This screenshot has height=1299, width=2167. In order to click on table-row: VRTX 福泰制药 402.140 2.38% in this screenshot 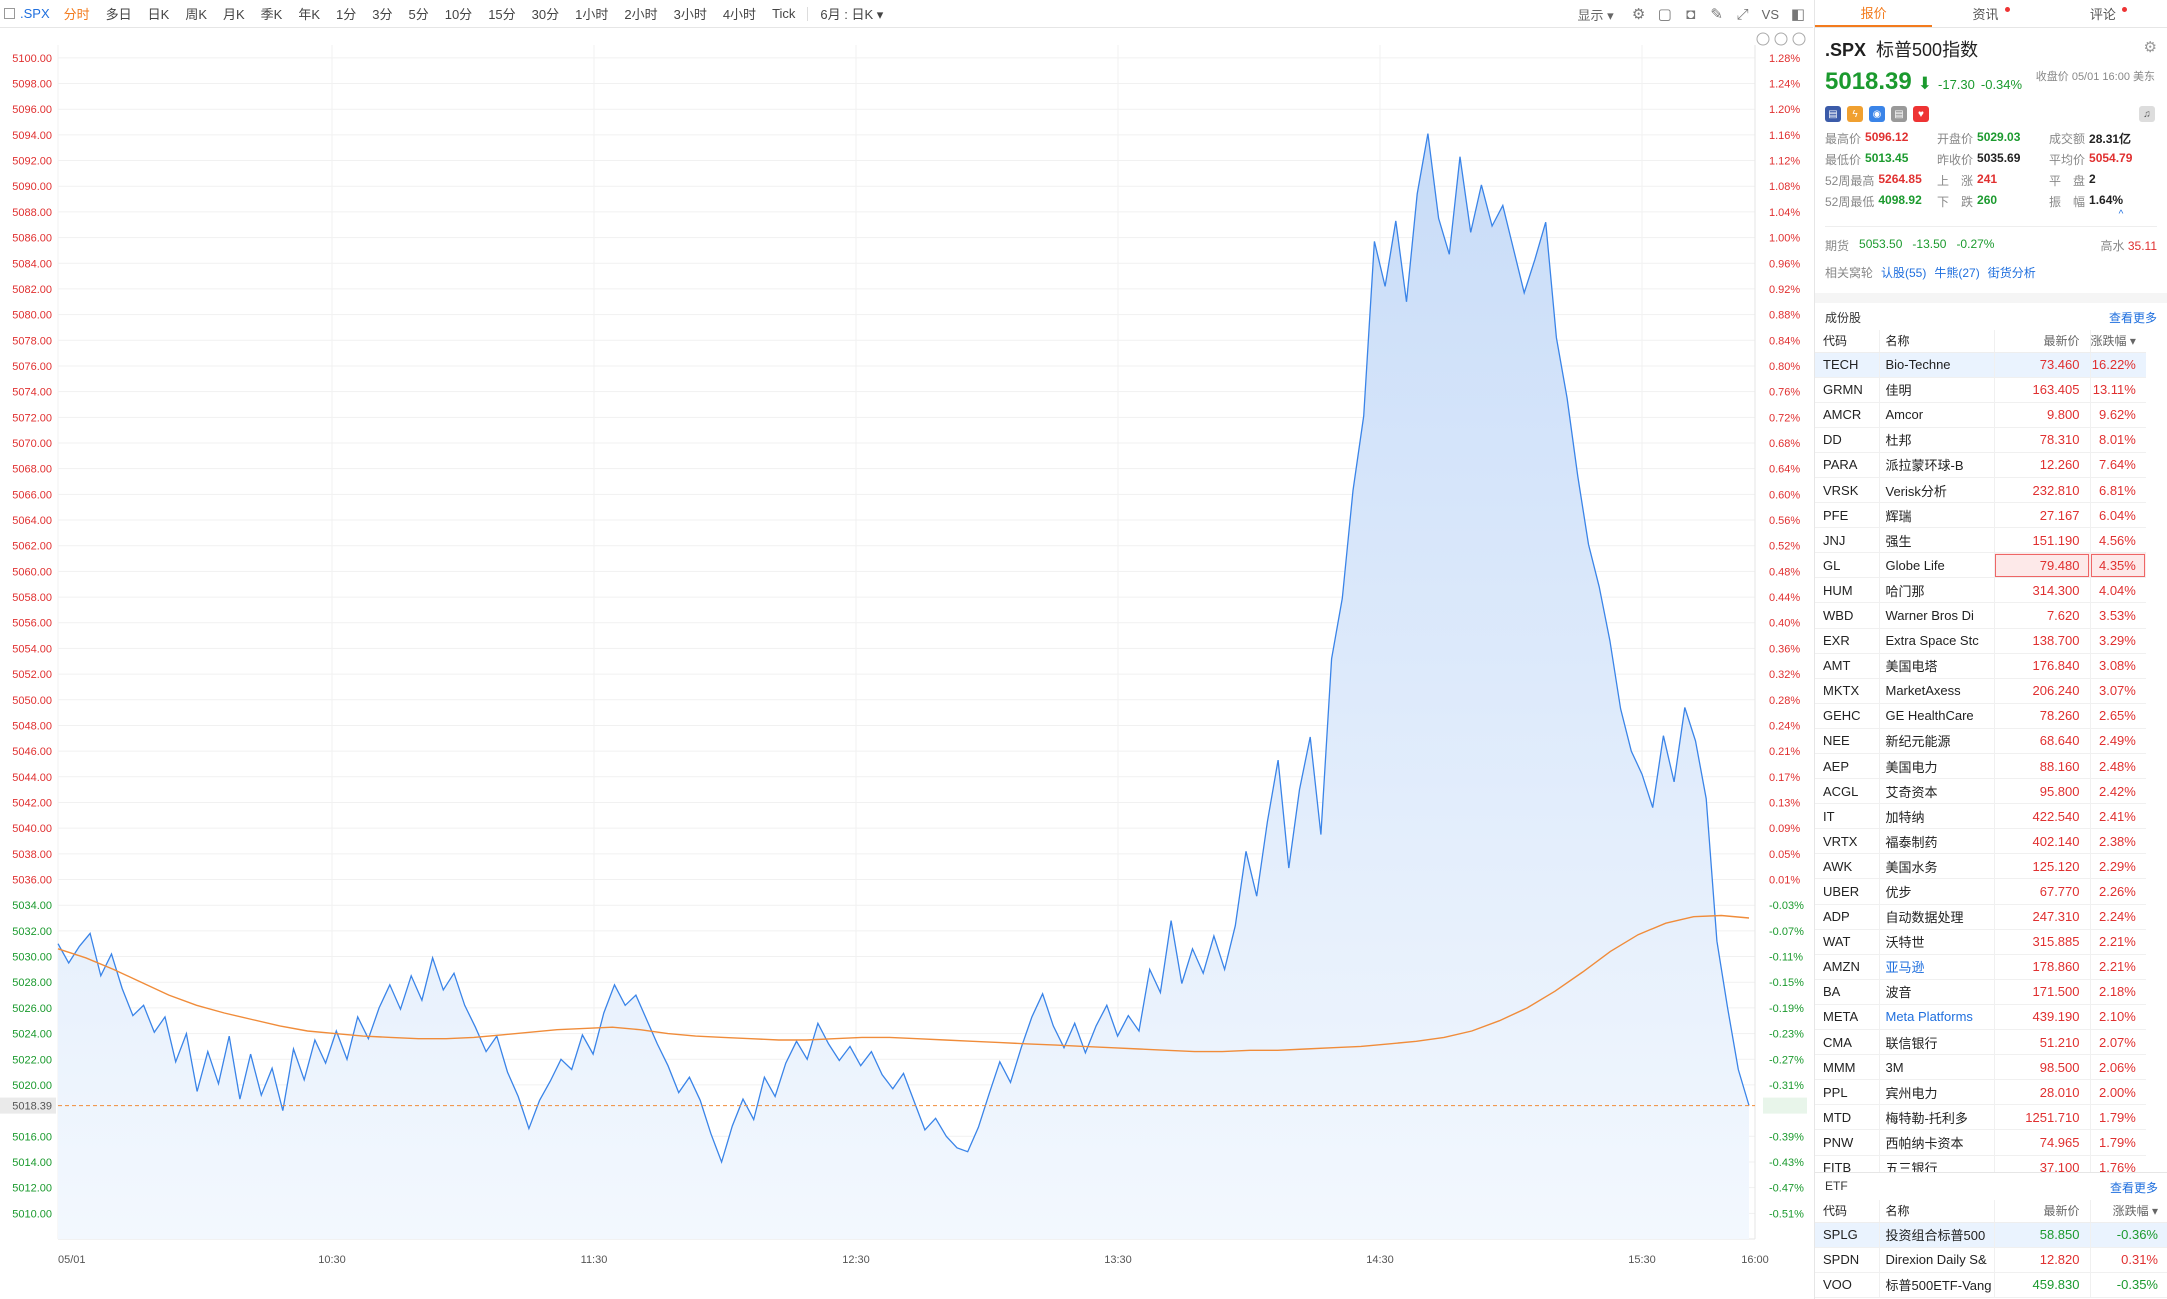, I will do `click(1980, 841)`.